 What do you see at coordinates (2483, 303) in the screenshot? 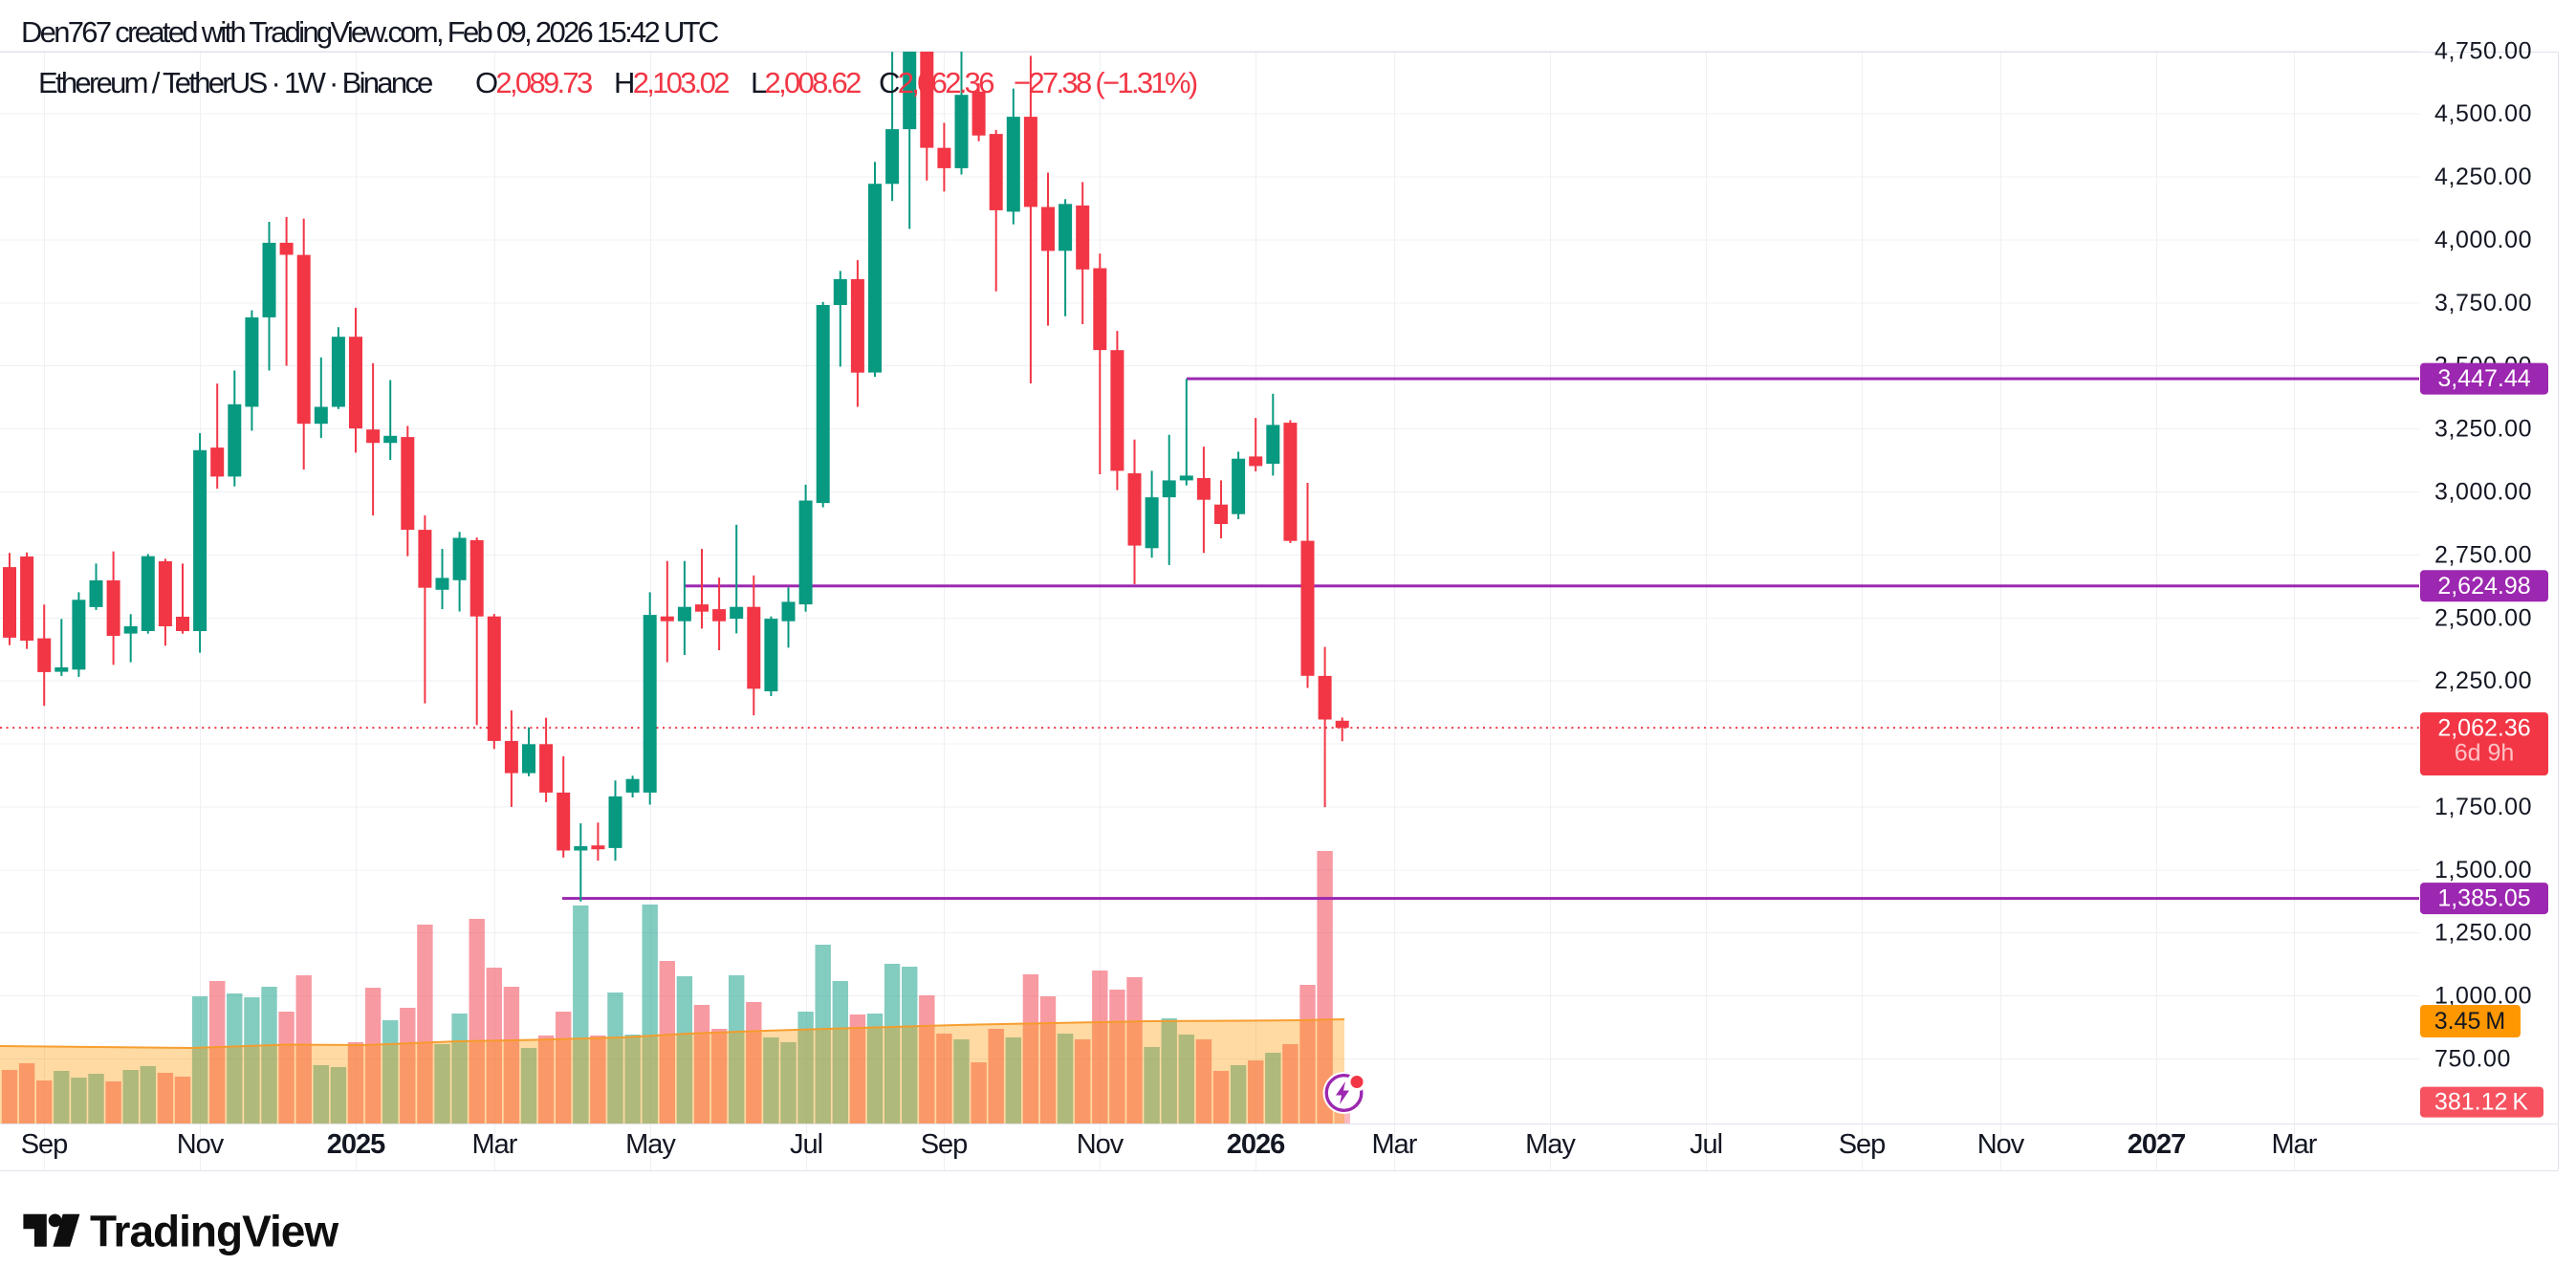
I see `svg-text: 3,750.00` at bounding box center [2483, 303].